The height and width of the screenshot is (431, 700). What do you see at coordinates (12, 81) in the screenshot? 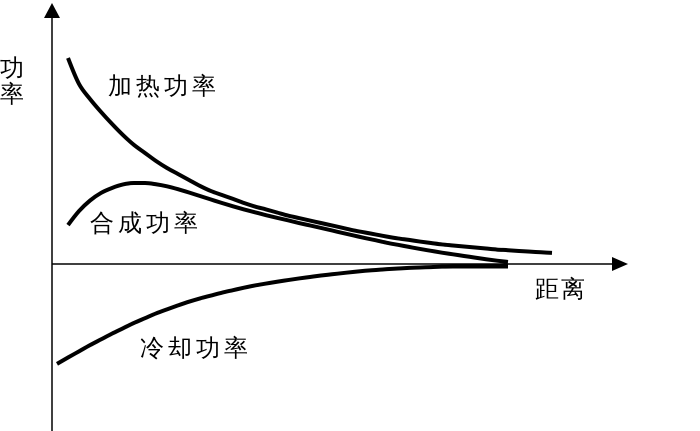
I see `y-axis-title: 功率` at bounding box center [12, 81].